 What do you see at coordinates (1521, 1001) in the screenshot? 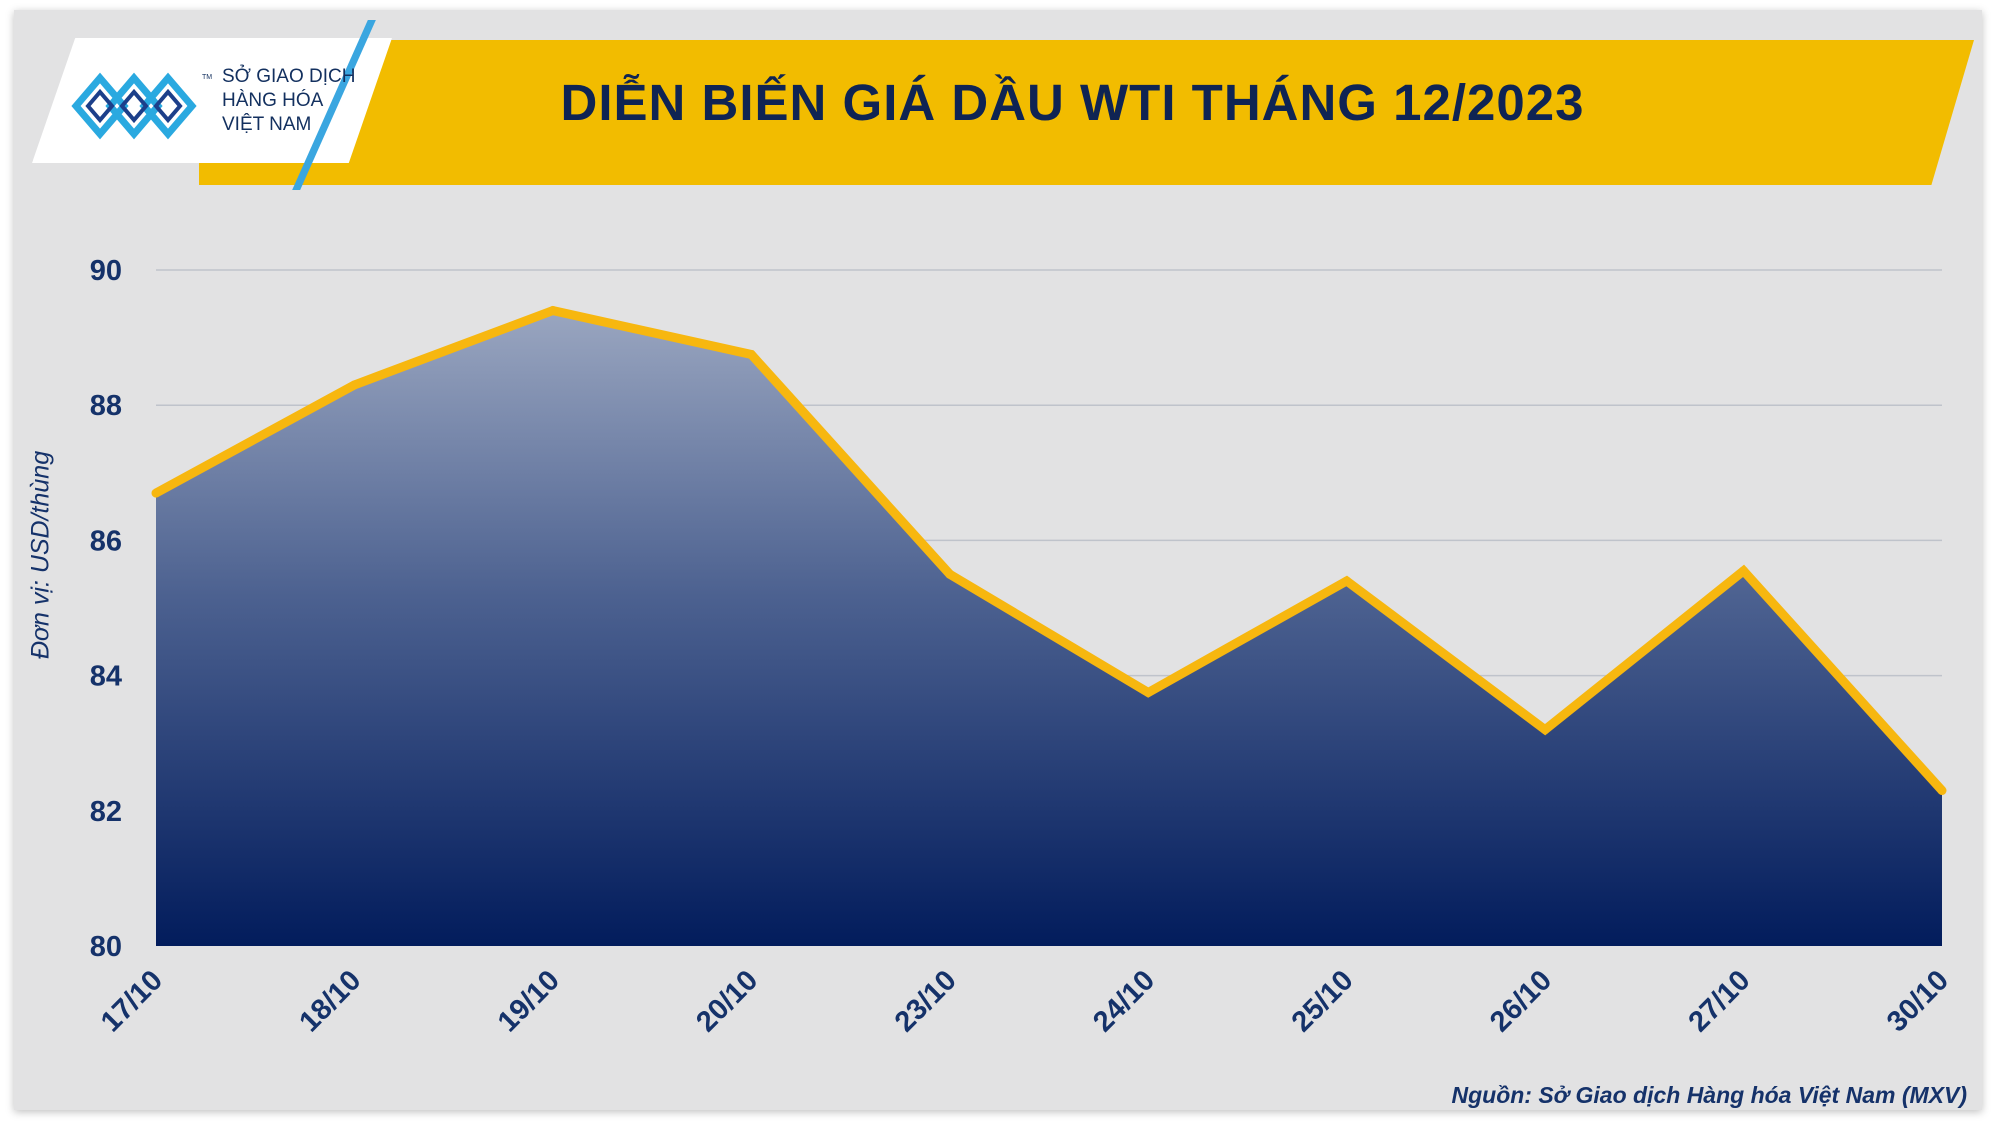
I see `x-tick-label: 26/10` at bounding box center [1521, 1001].